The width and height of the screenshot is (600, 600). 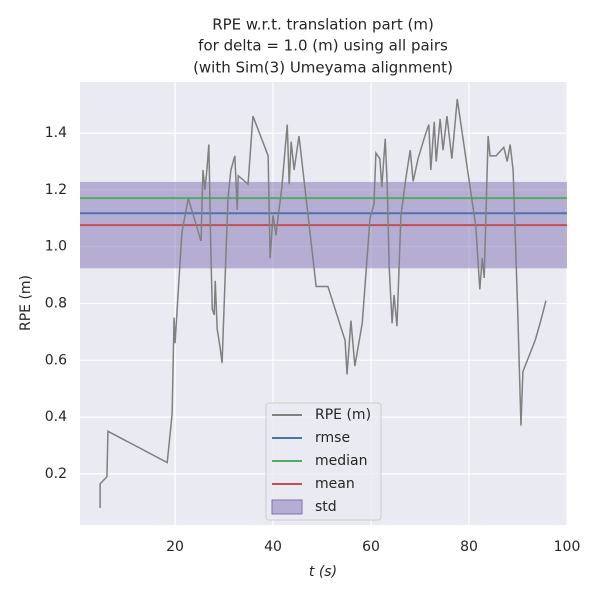 What do you see at coordinates (56, 360) in the screenshot?
I see `y-tick-label: 0.6` at bounding box center [56, 360].